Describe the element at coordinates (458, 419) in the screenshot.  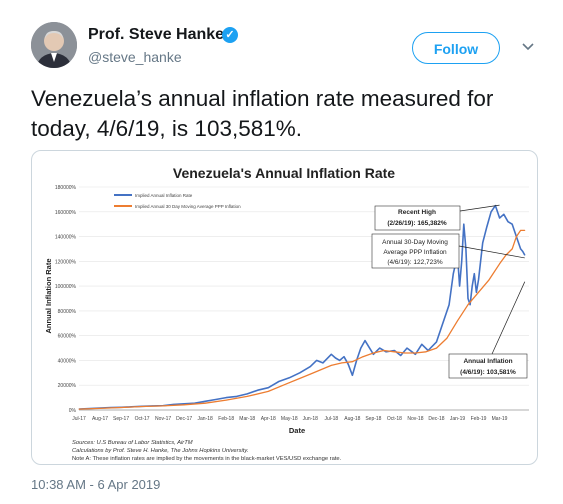
I see `x-tick-label: Jan-19` at that location.